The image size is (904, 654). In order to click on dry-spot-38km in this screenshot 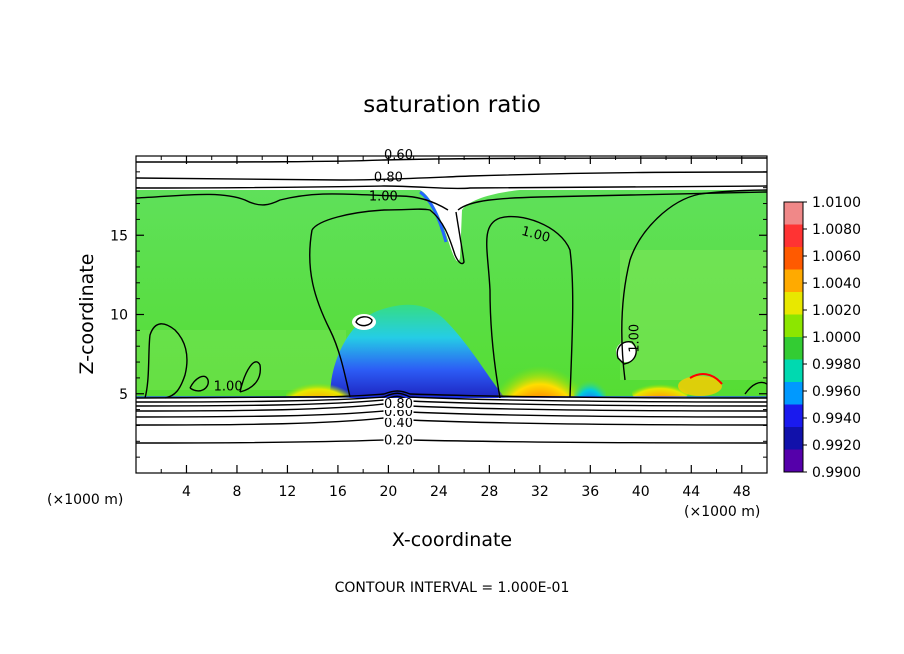, I will do `click(626, 352)`.